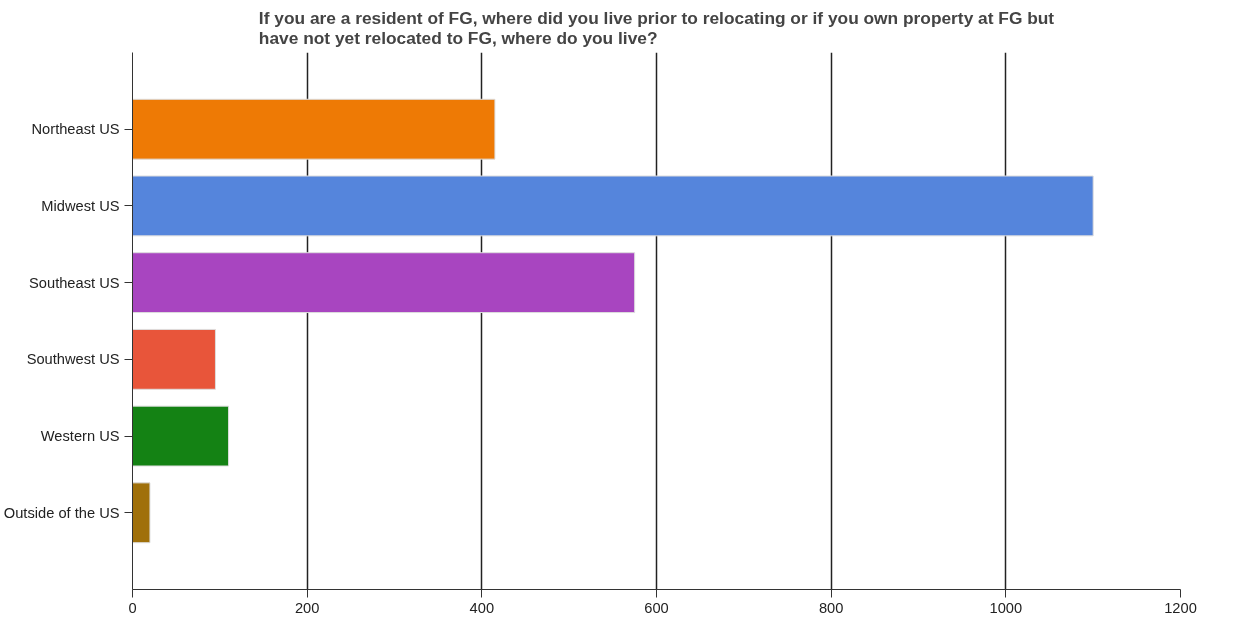 Image resolution: width=1257 pixels, height=624 pixels. I want to click on y-tick-label: Northeast US, so click(75, 129).